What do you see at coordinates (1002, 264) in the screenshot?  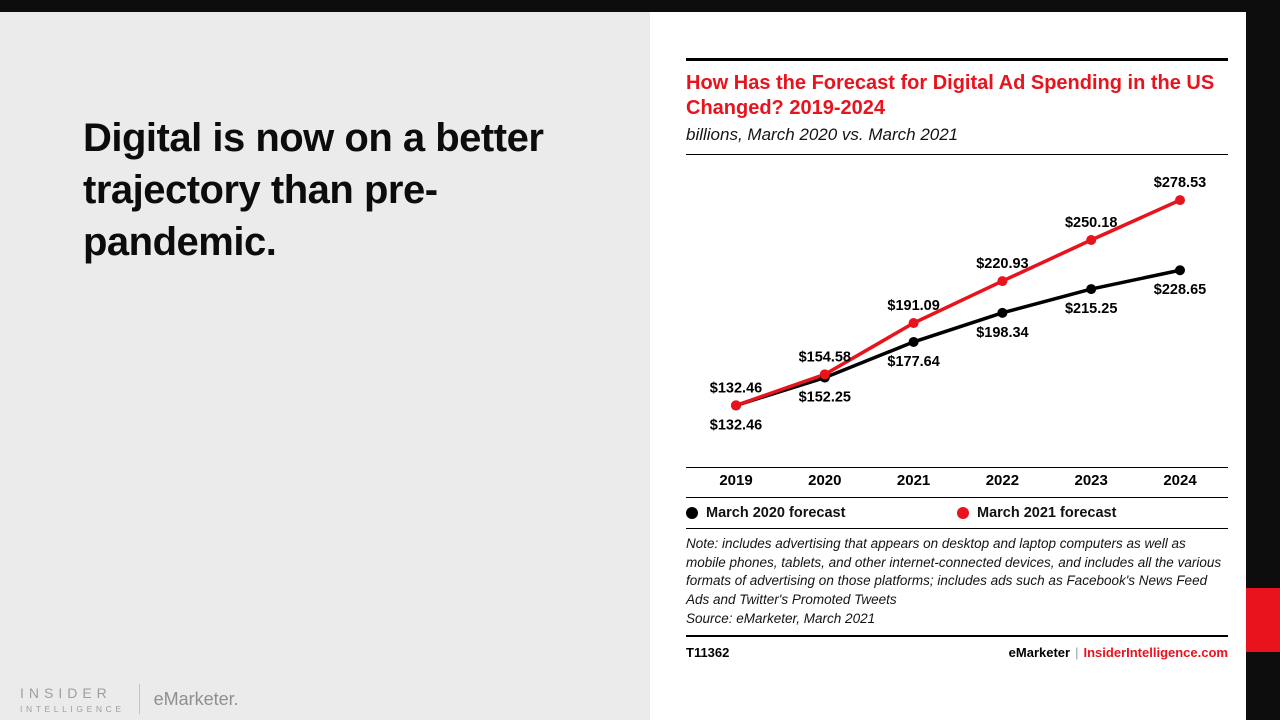 I see `data-point-label: $220.93` at bounding box center [1002, 264].